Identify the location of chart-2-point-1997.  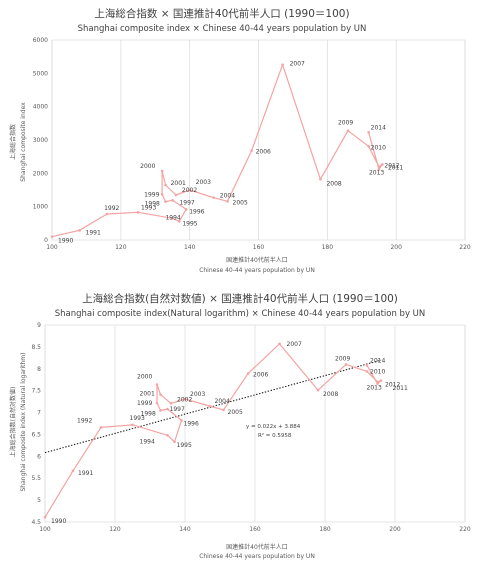
(167, 409).